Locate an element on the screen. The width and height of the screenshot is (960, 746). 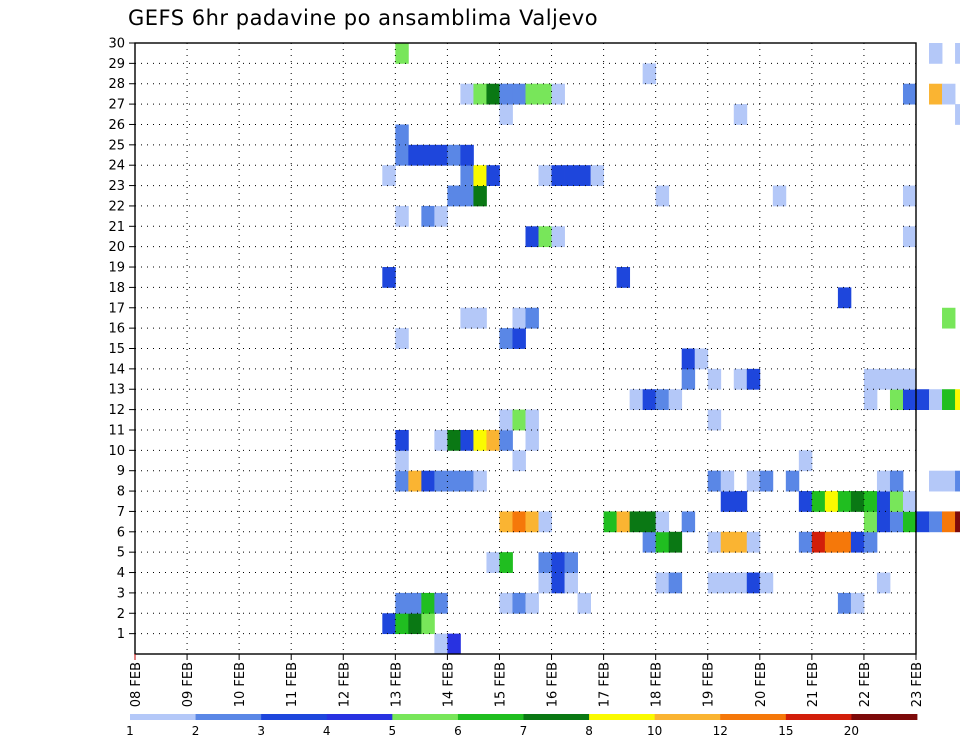
colorbar-label: 1 is located at coordinates (130, 731).